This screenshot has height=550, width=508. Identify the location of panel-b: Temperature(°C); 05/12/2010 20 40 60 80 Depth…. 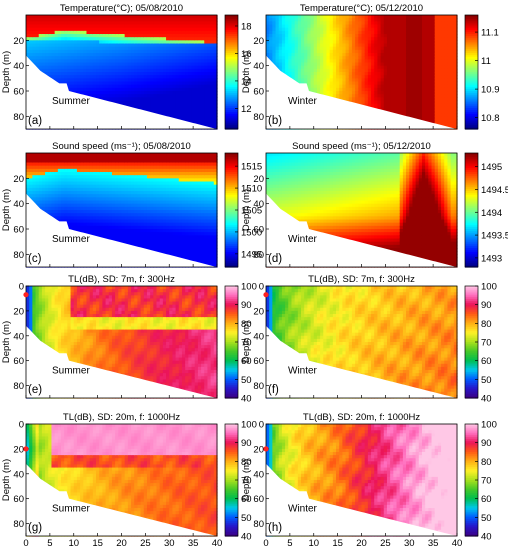
(370, 66).